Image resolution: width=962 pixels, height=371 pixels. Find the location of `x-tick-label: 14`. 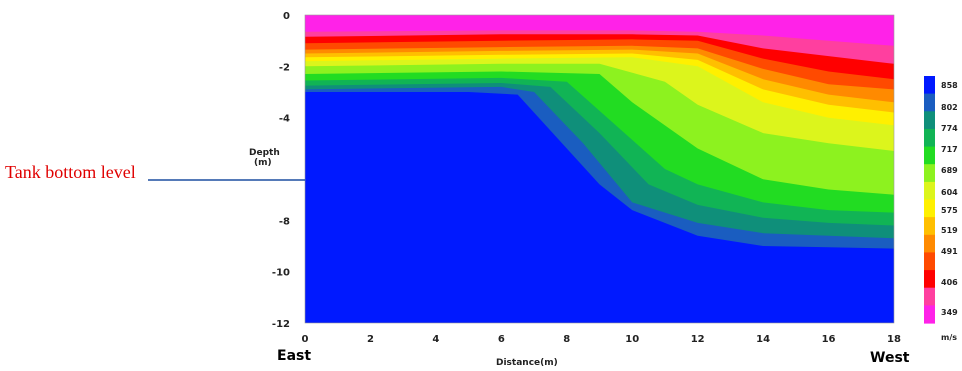

x-tick-label: 14 is located at coordinates (763, 339).